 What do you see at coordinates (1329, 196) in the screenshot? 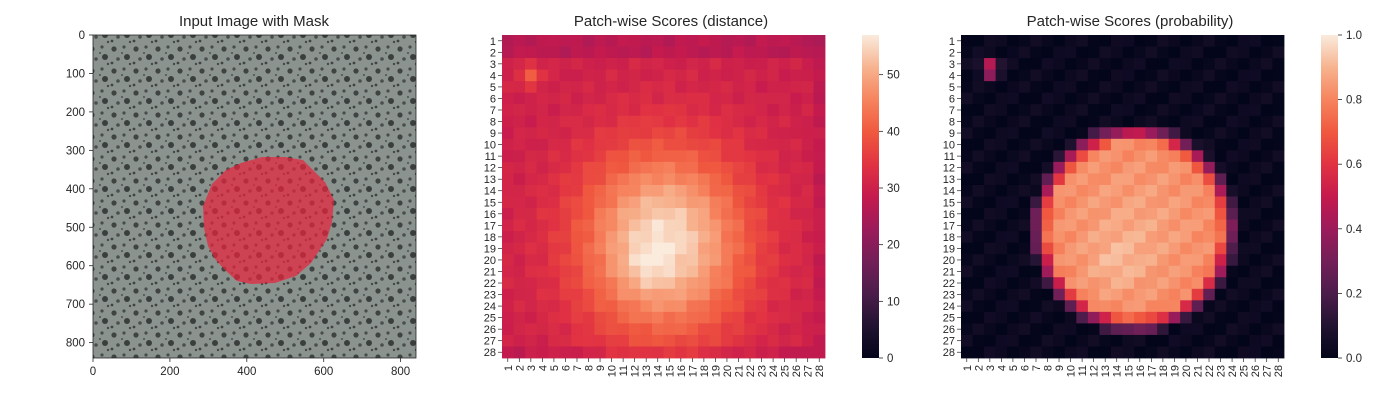
I see `colorbar-probability` at bounding box center [1329, 196].